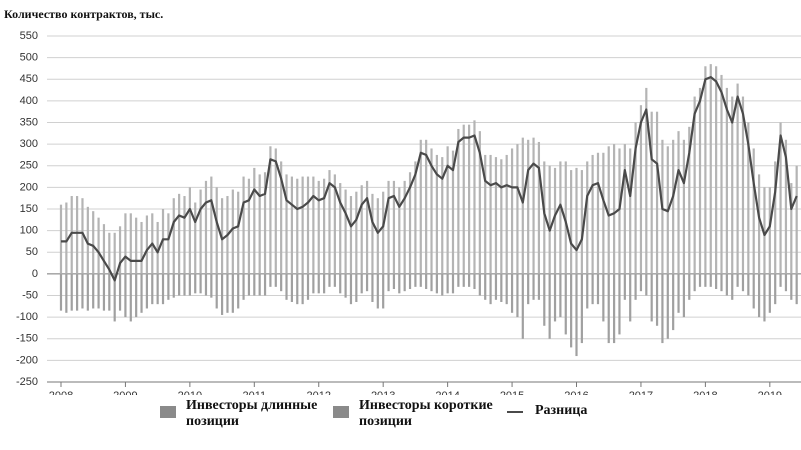  What do you see at coordinates (29, 231) in the screenshot?
I see `y-tick-label: 100` at bounding box center [29, 231].